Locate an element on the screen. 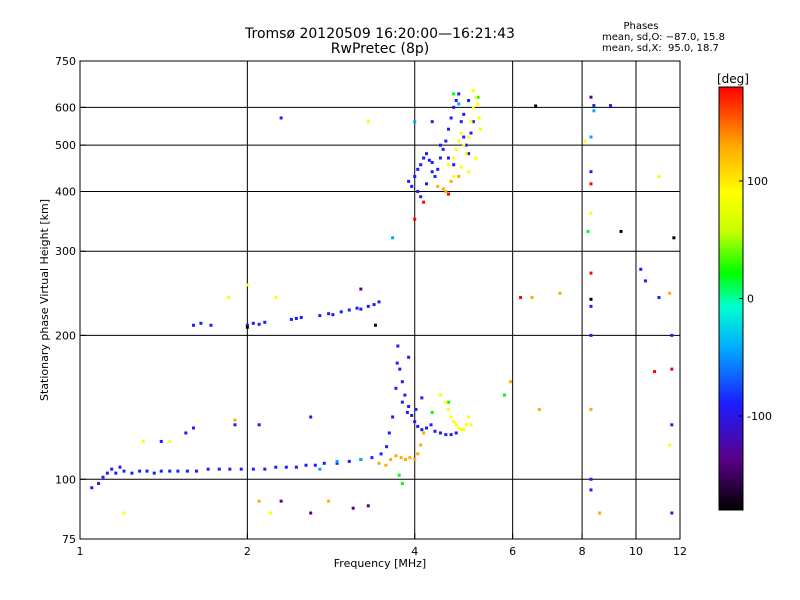 Image resolution: width=800 pixels, height=600 pixels. y-tick-label: 300 is located at coordinates (65, 251).